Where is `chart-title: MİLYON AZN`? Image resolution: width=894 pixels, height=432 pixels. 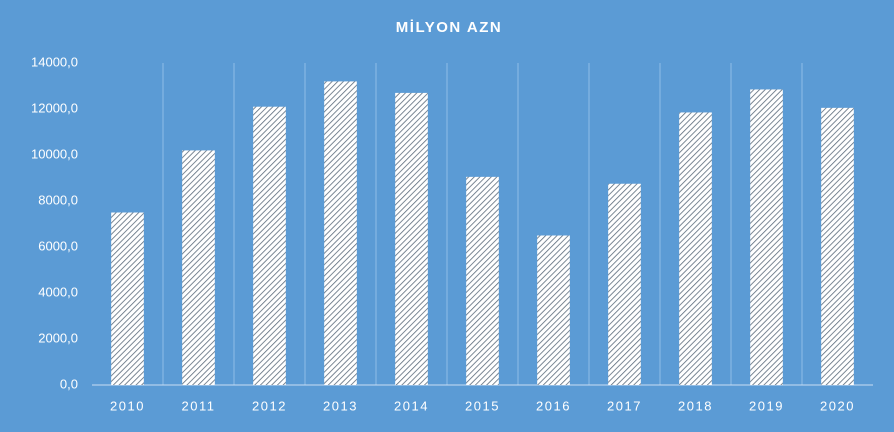
chart-title: MİLYON AZN is located at coordinates (449, 27).